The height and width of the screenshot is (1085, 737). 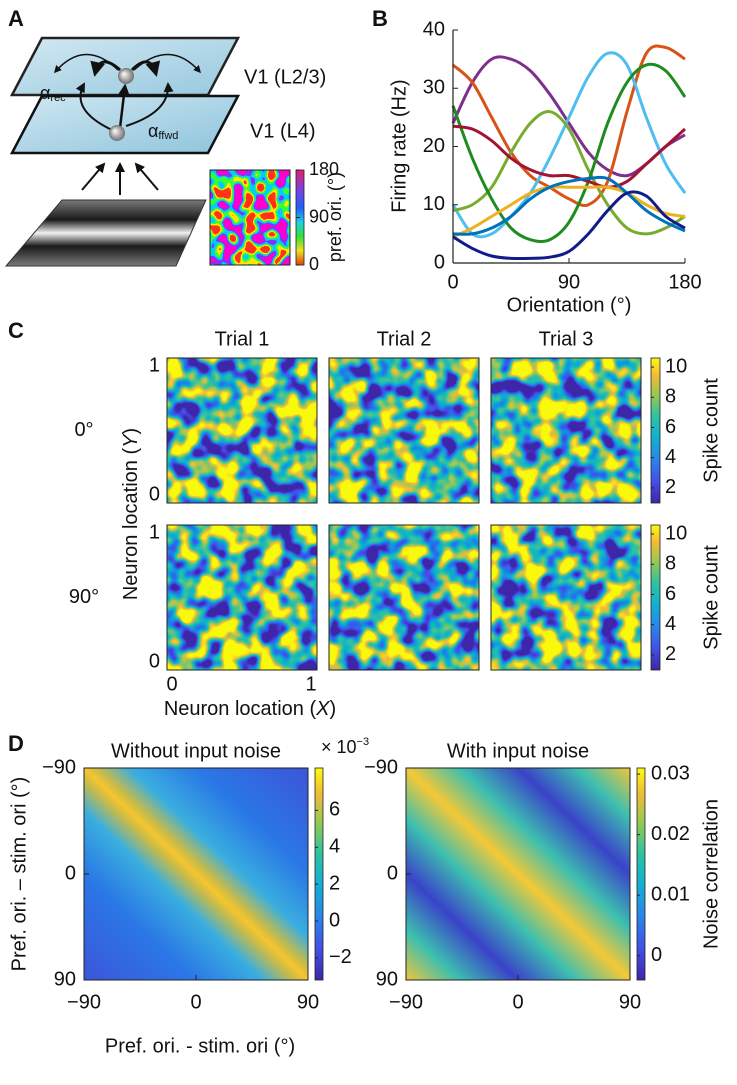 I want to click on colorbar-tick-label: −2, so click(x=340, y=957).